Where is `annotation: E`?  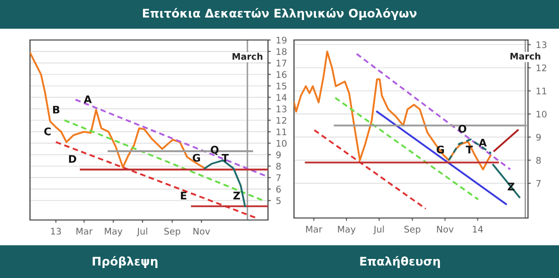 annotation: E is located at coordinates (183, 196).